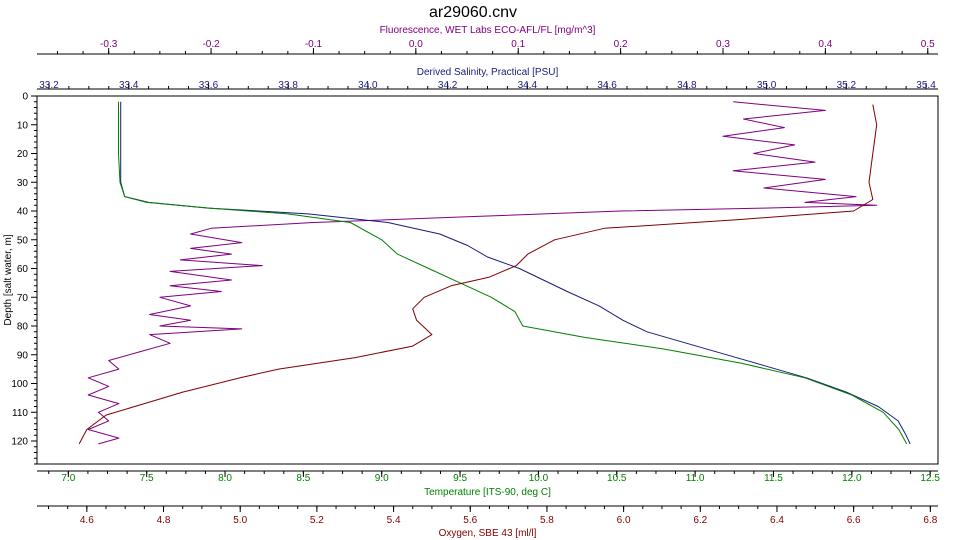  Describe the element at coordinates (825, 44) in the screenshot. I see `fluorescence-tick-label: 0.4` at that location.